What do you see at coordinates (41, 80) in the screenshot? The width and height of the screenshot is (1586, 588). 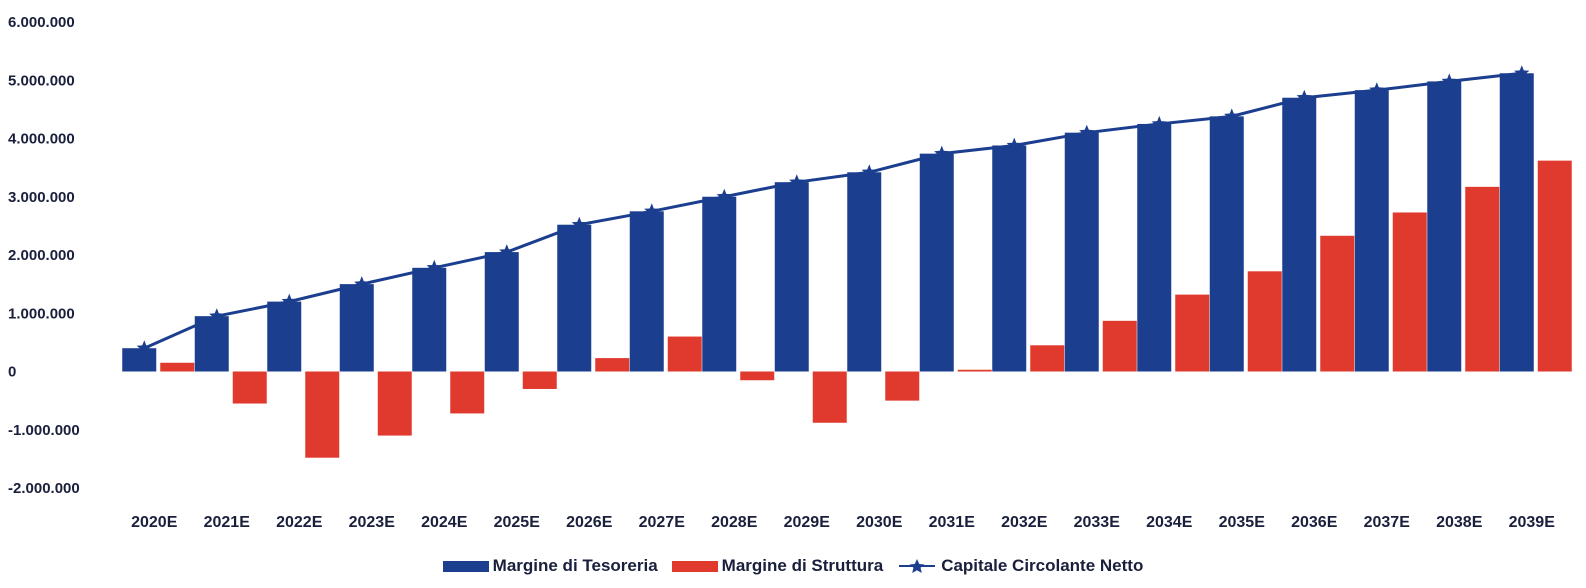 I see `y-tick-label: 5.000.000` at bounding box center [41, 80].